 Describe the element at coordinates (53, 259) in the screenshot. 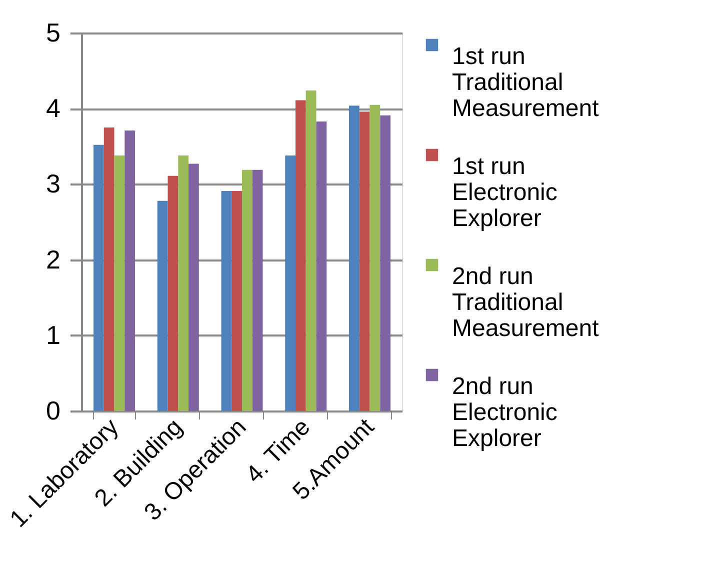

I see `y-tick-label: 2` at that location.